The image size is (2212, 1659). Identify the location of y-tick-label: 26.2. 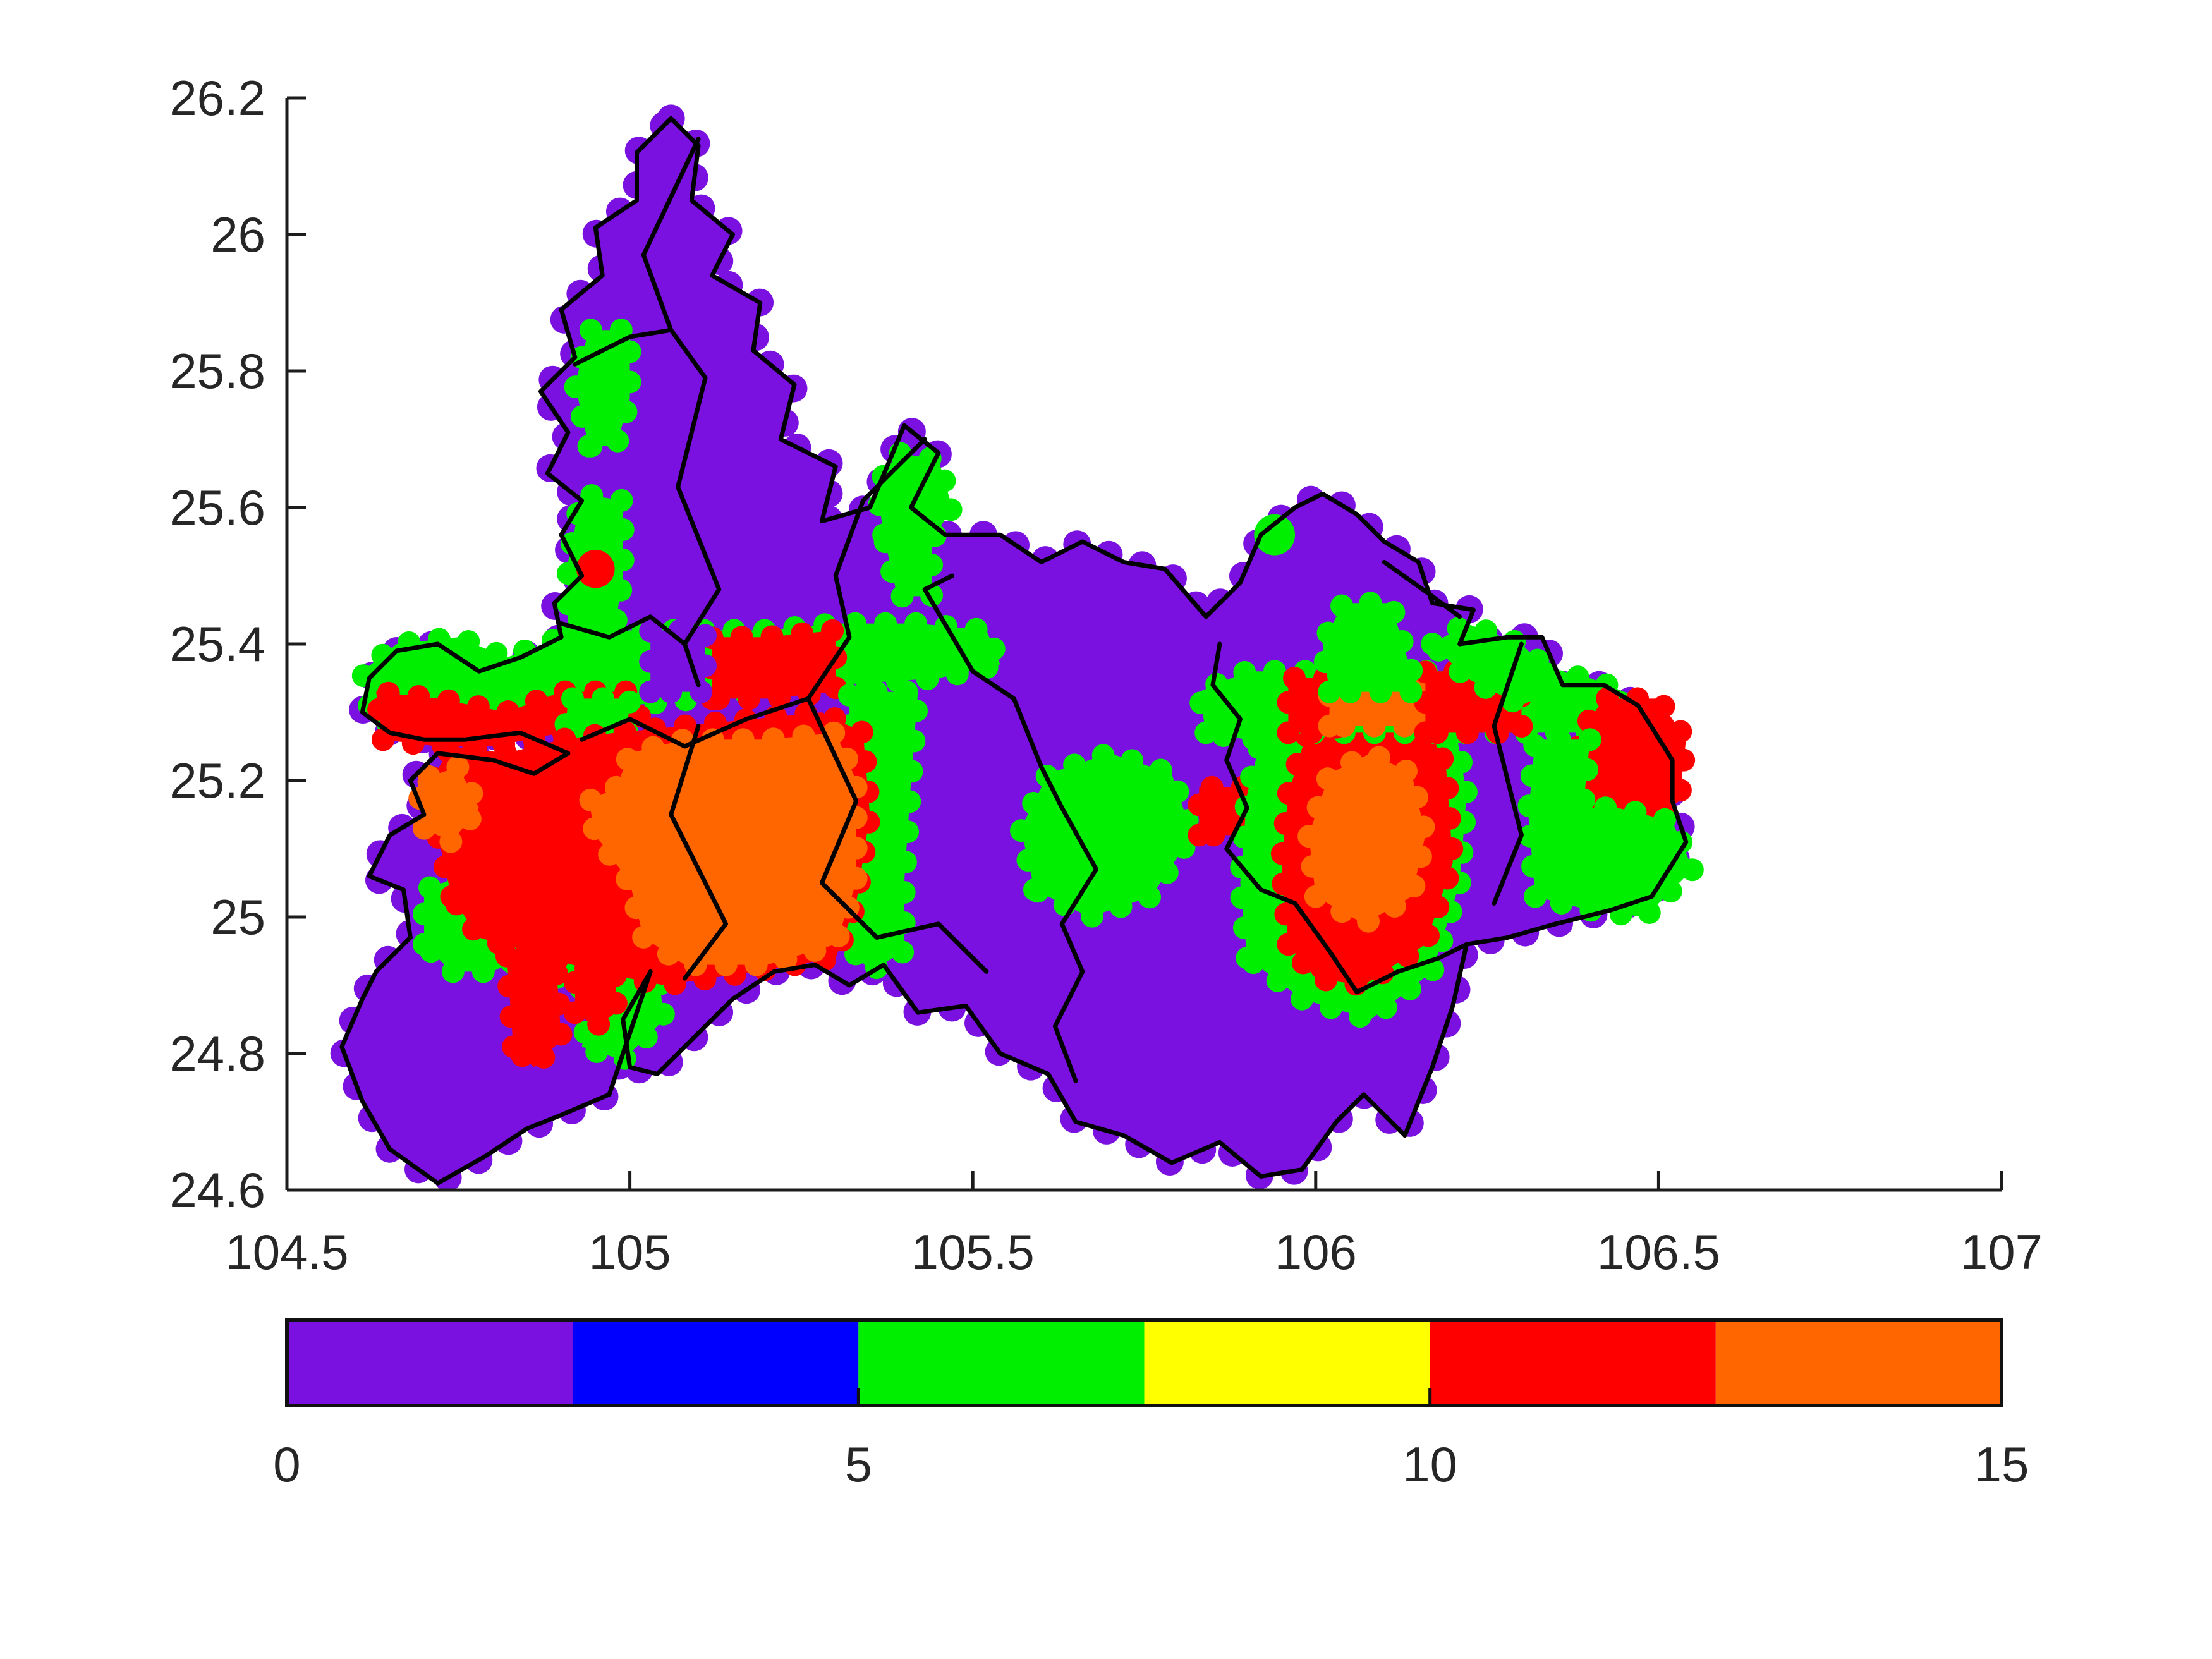
(217, 98).